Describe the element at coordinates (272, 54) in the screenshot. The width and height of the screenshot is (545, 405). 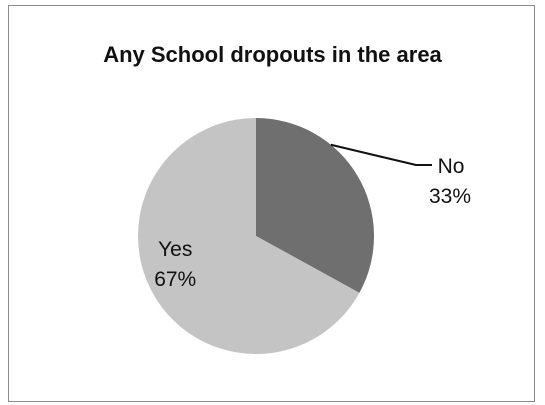
I see `chart-title: Any School dropouts in the area` at that location.